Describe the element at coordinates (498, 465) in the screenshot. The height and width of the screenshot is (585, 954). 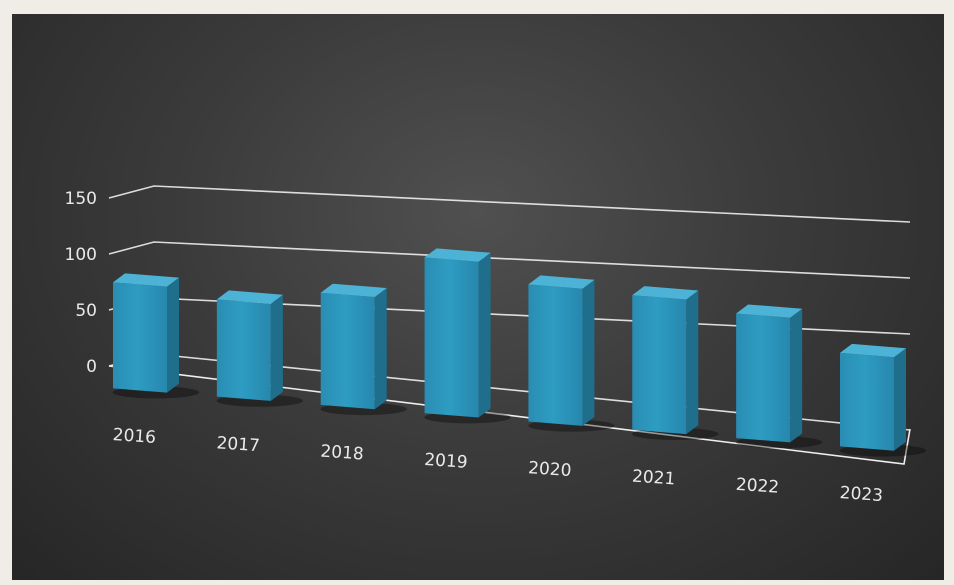
I see `x-axis-categories: 2016 2017 2018 2019 2020 2021 2022 2023` at that location.